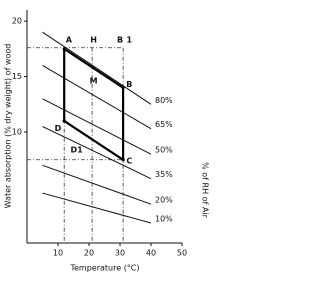 This screenshot has height=288, width=320. I want to click on x-axis-label: Temperature (°C), so click(104, 268).